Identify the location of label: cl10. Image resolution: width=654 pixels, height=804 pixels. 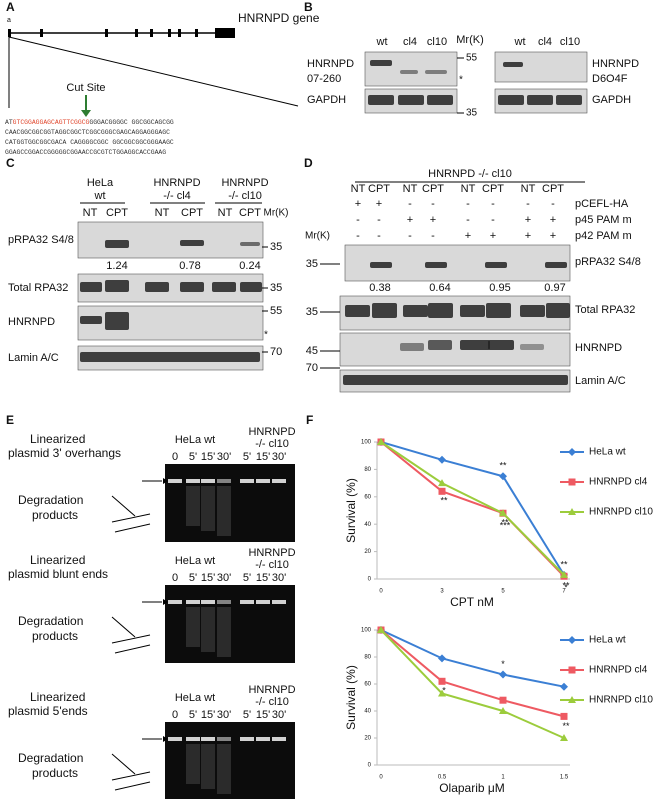
(437, 42).